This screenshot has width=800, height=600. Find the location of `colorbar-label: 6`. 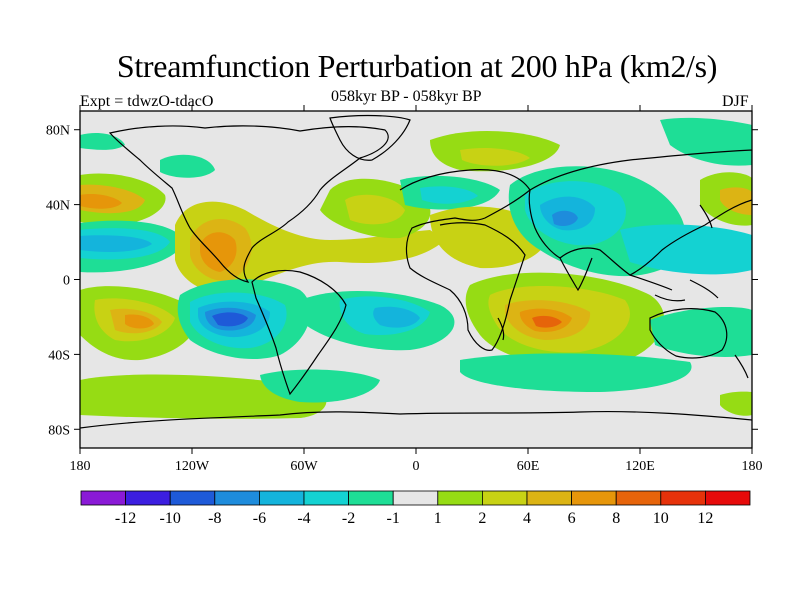

colorbar-label: 6 is located at coordinates (572, 518).